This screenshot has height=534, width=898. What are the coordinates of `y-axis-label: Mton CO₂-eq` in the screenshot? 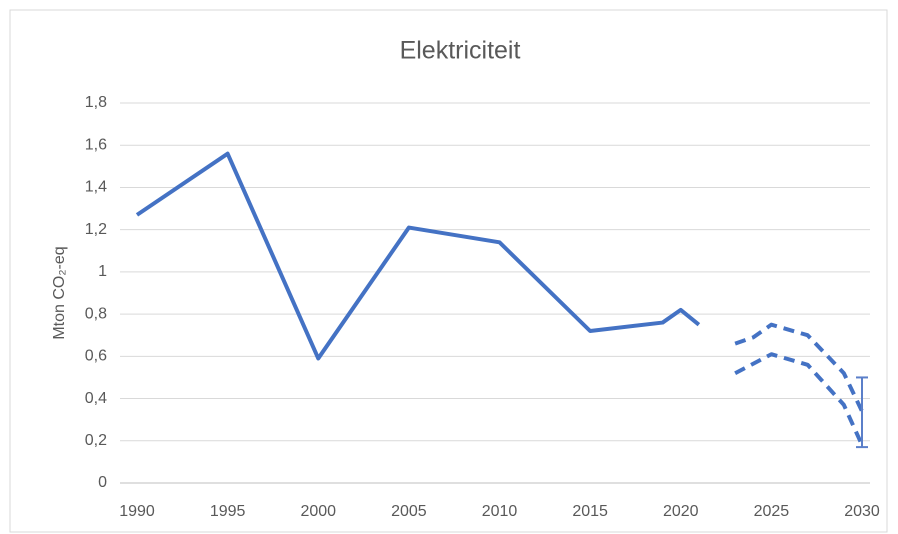 It's located at (59, 292).